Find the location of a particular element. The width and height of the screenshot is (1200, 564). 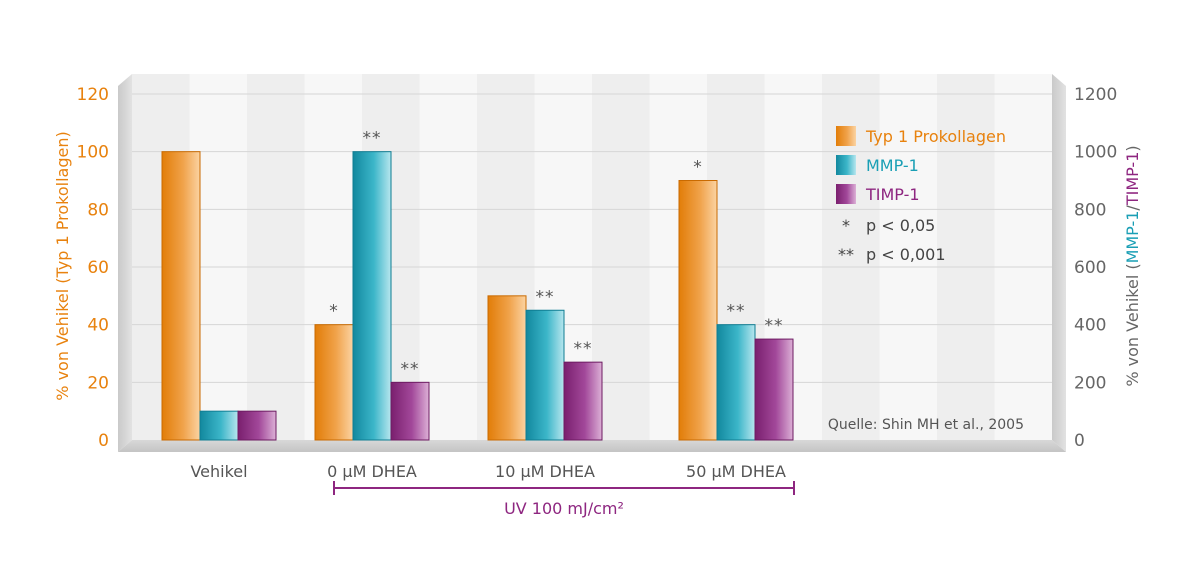

legend-sig-text-2: p < 0,001 is located at coordinates (906, 254).